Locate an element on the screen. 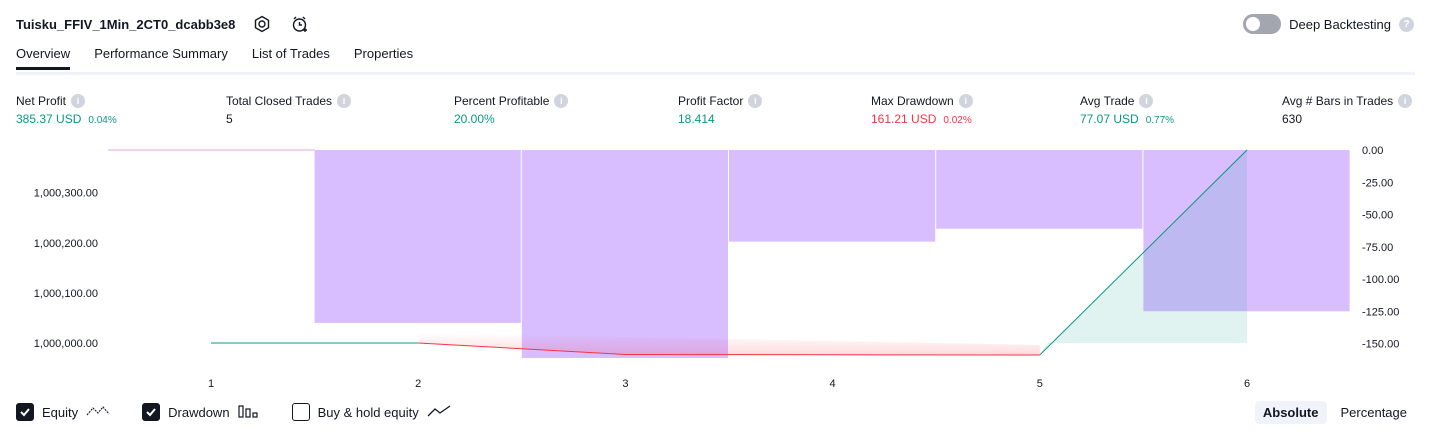 The image size is (1431, 438). percentage-mode-button: Percentage is located at coordinates (1374, 412).